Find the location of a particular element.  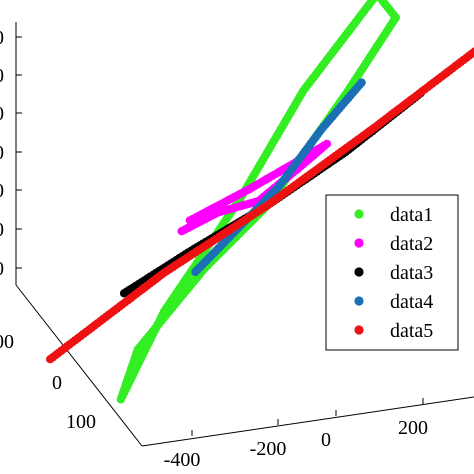

x-axis-line is located at coordinates (307, 421).